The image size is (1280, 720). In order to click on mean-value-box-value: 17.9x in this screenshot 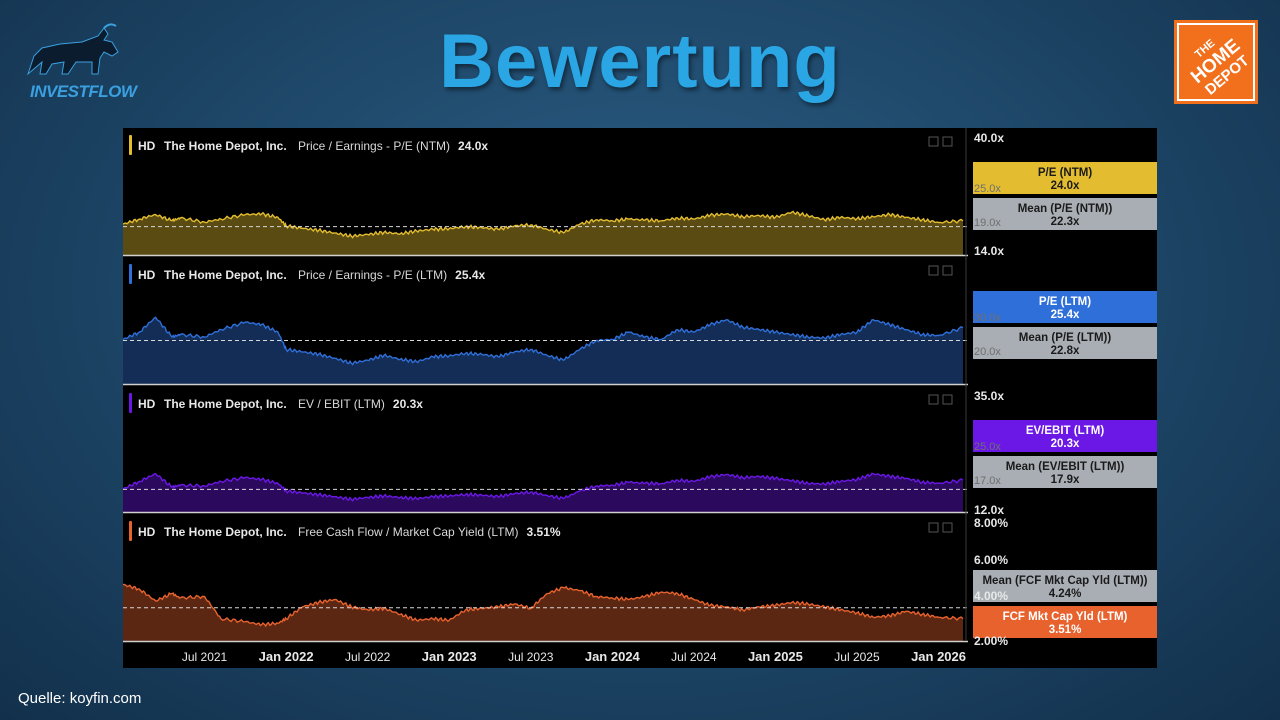, I will do `click(1065, 480)`.